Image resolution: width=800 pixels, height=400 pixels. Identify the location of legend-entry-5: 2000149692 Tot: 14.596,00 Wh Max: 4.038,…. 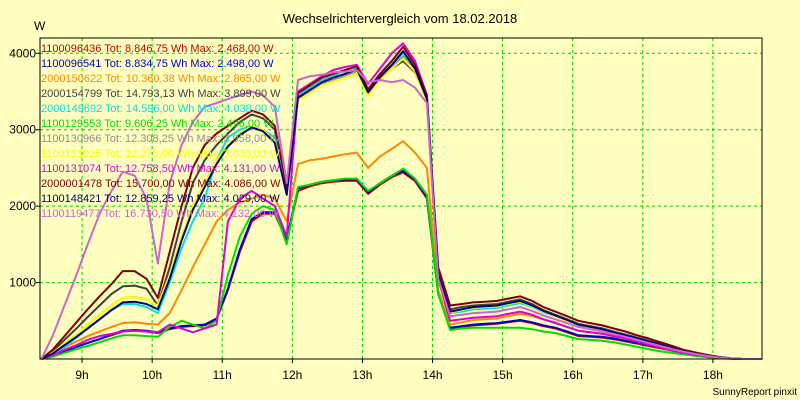
(161, 109).